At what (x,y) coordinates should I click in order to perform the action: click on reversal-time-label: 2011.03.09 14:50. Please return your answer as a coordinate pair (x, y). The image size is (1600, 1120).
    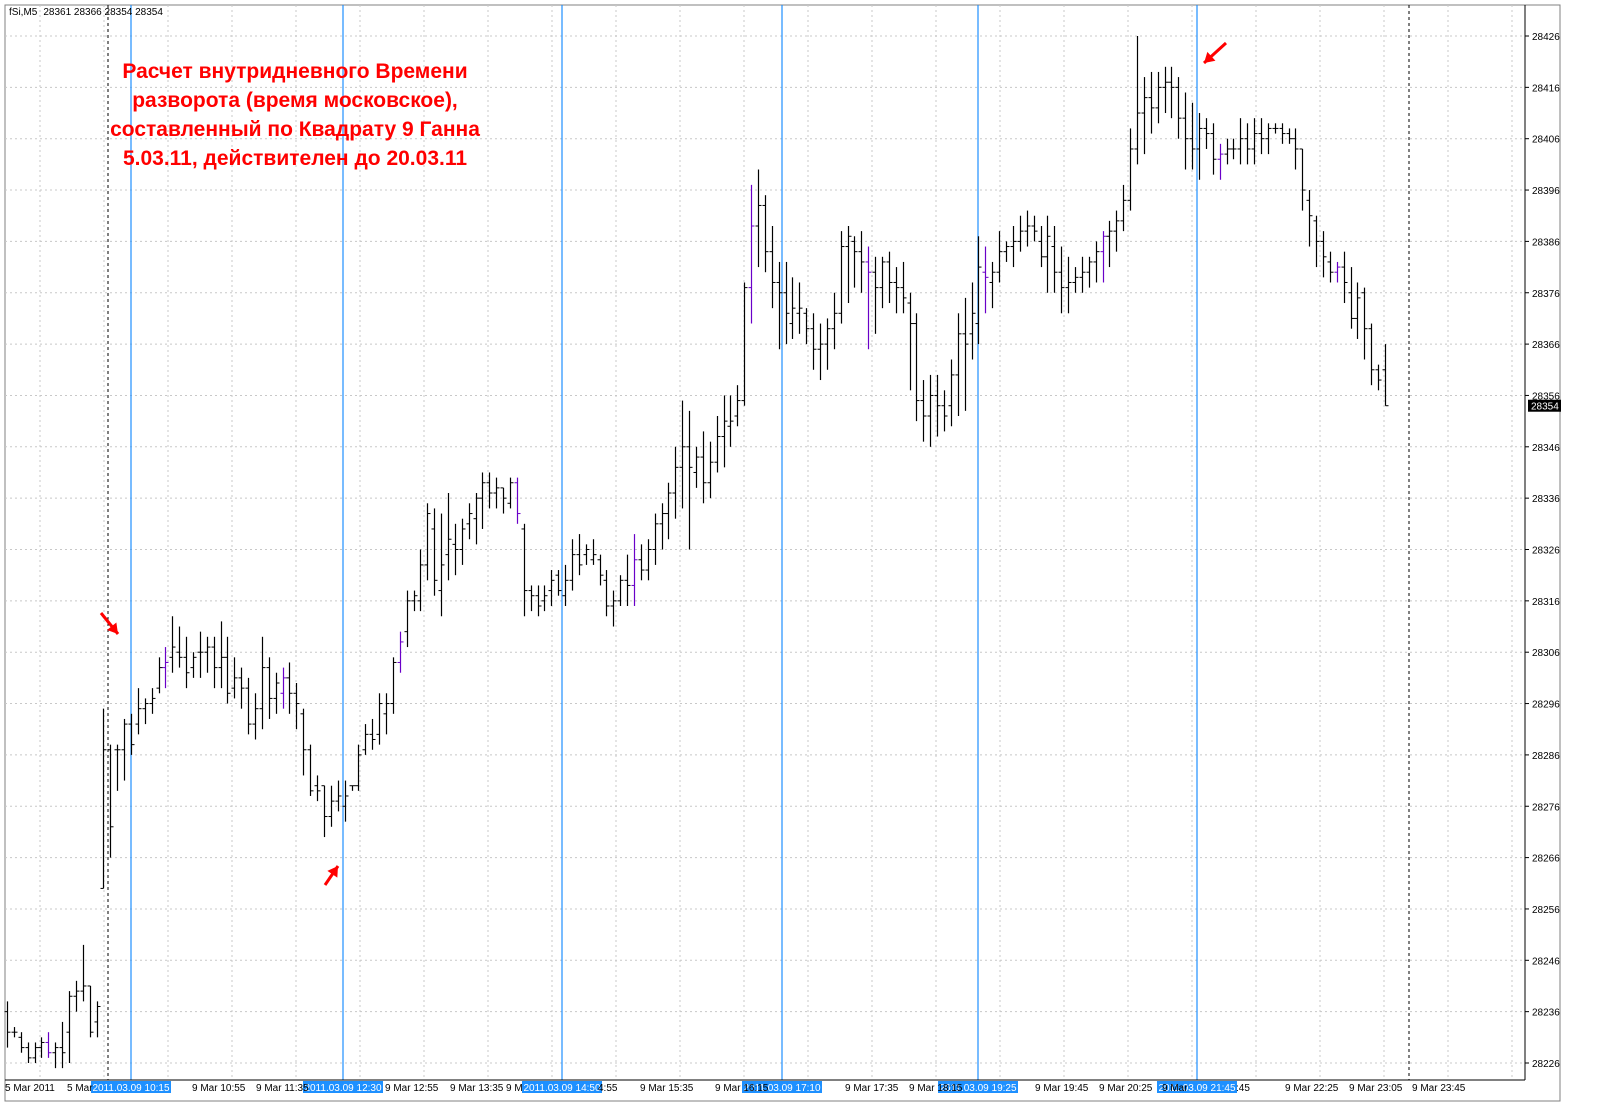
    Looking at the image, I should click on (562, 1088).